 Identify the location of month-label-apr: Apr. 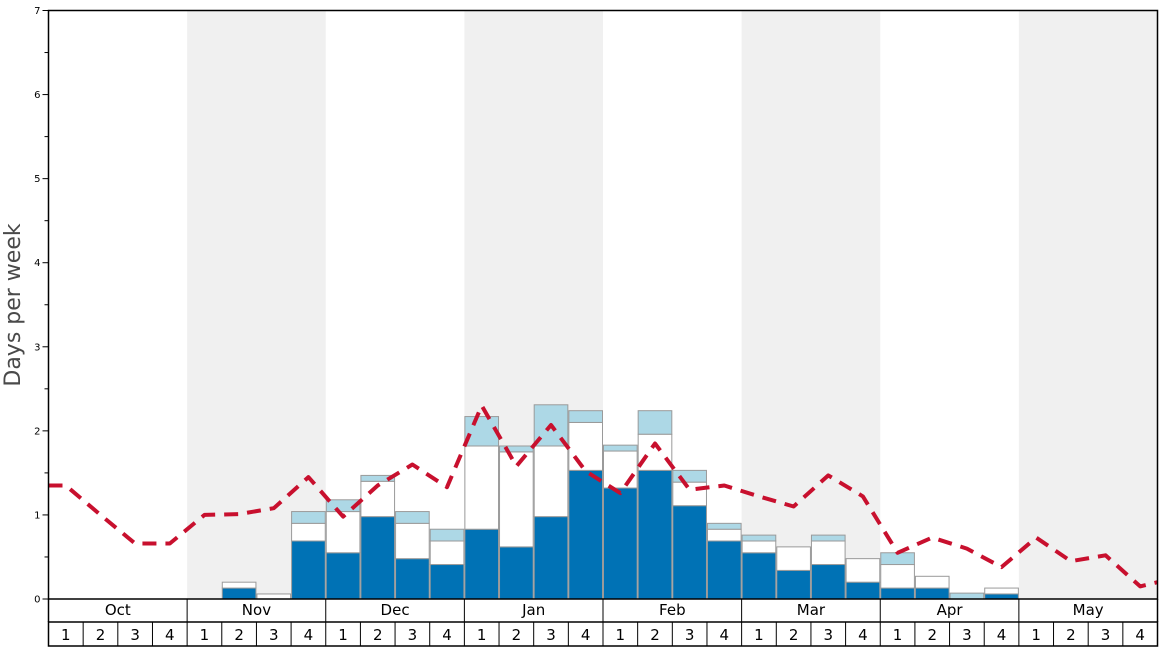
(950, 610).